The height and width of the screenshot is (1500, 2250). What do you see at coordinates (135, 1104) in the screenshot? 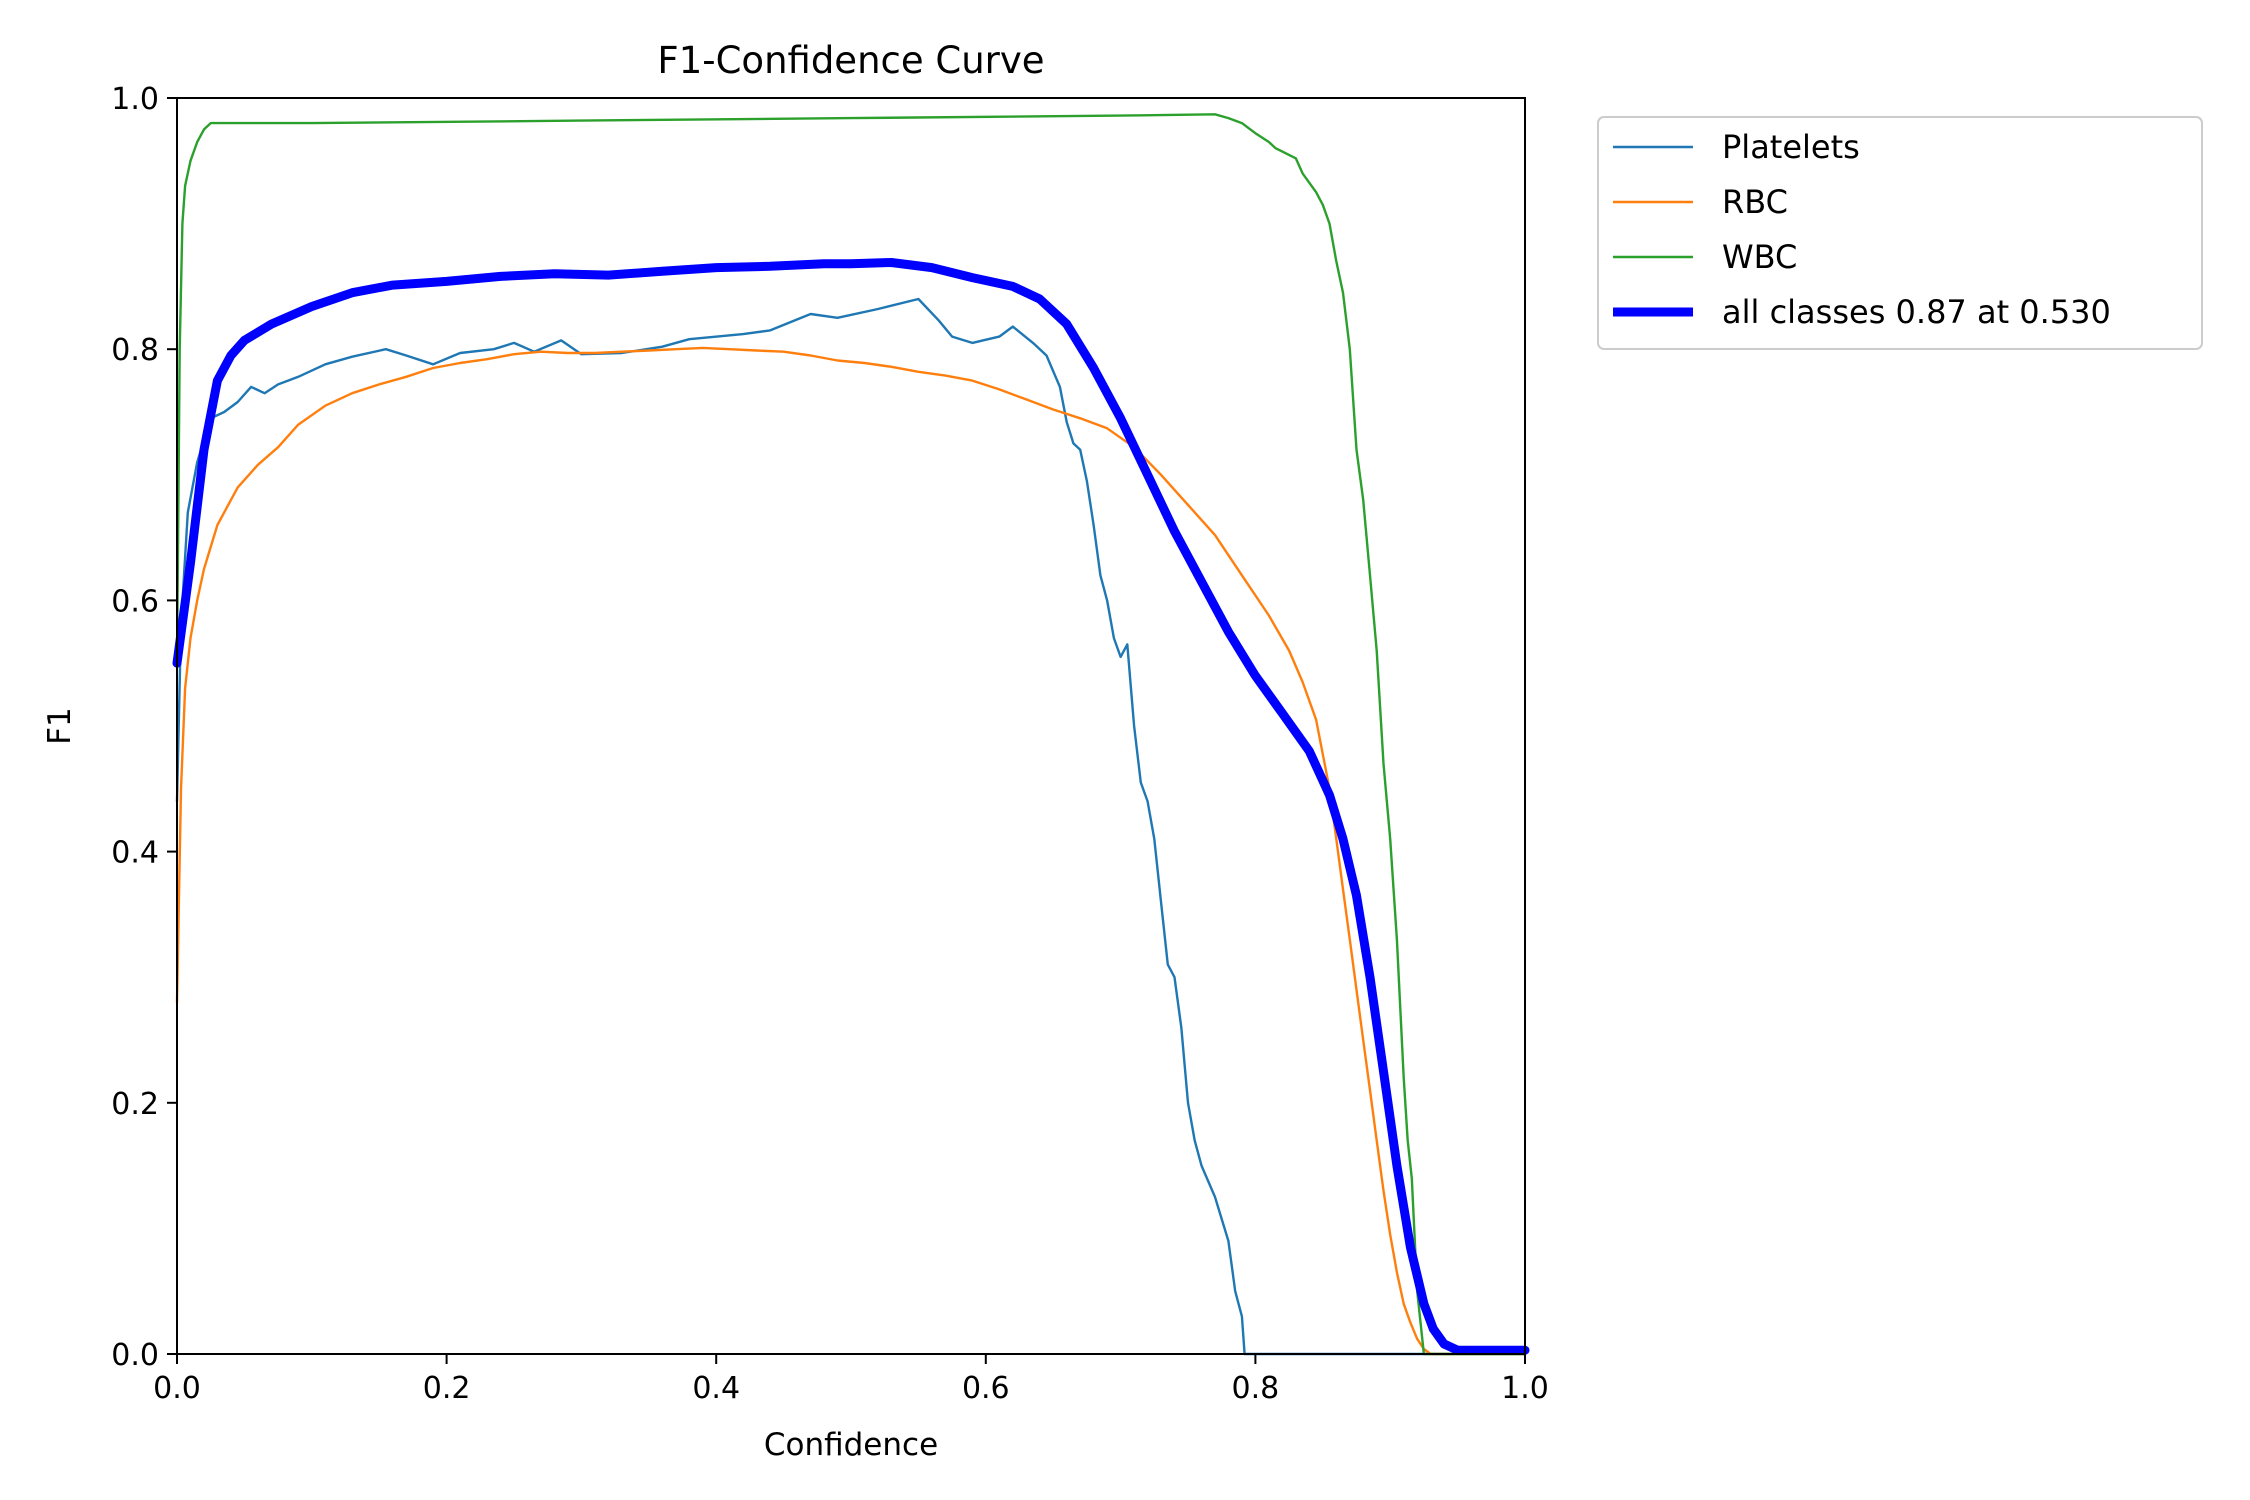
I see `y-tick-label: 0.2` at bounding box center [135, 1104].